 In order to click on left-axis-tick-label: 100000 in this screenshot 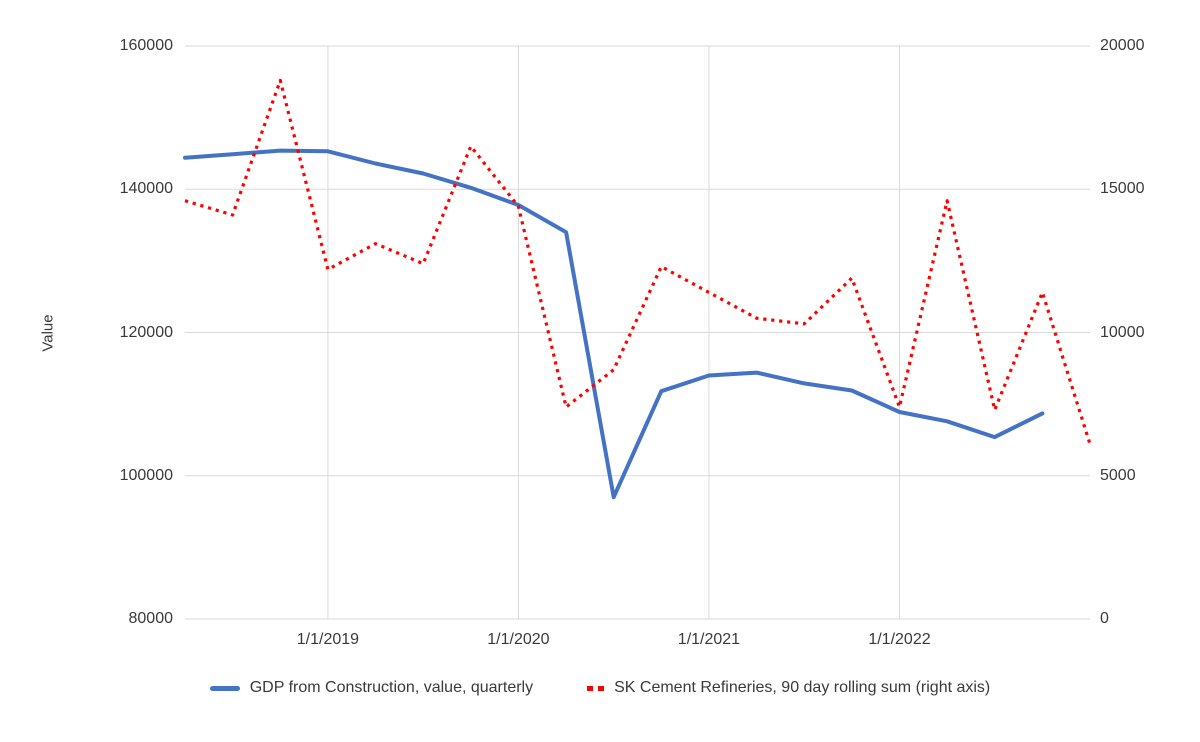, I will do `click(146, 475)`.